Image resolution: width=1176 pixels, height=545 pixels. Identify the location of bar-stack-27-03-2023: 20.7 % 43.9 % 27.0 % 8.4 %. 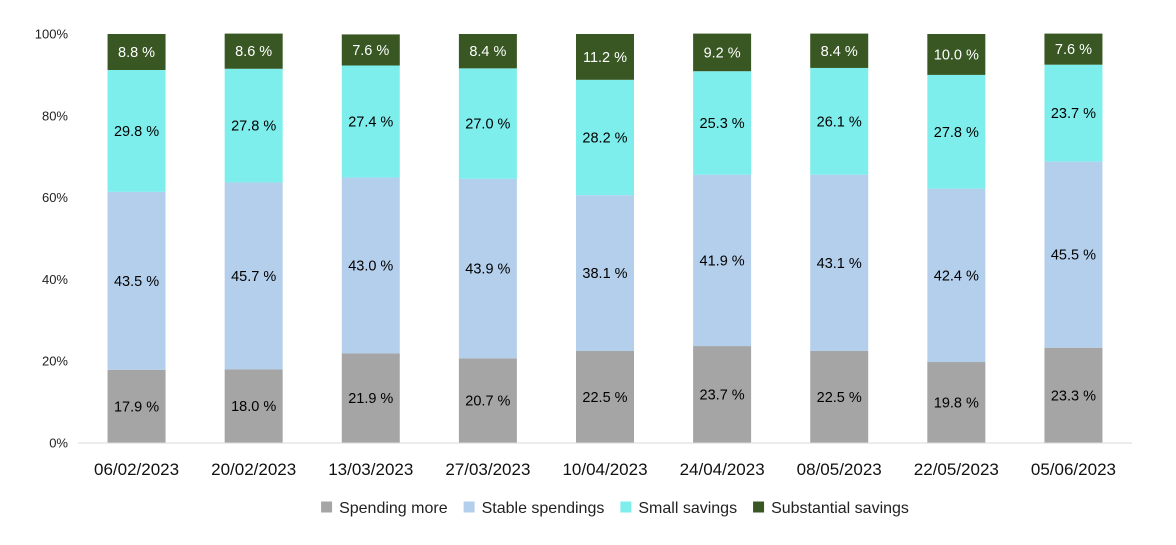
(487, 238).